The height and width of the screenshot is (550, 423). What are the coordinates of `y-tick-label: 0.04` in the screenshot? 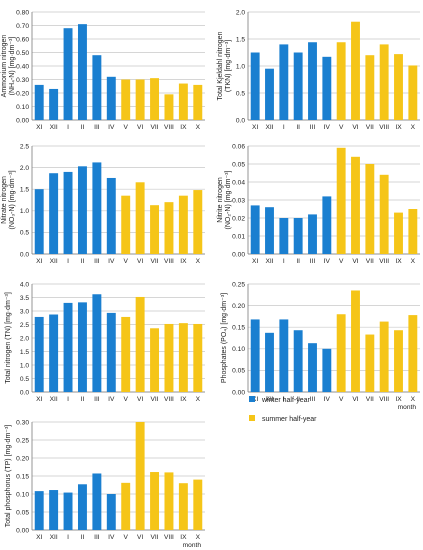 It's located at (238, 182).